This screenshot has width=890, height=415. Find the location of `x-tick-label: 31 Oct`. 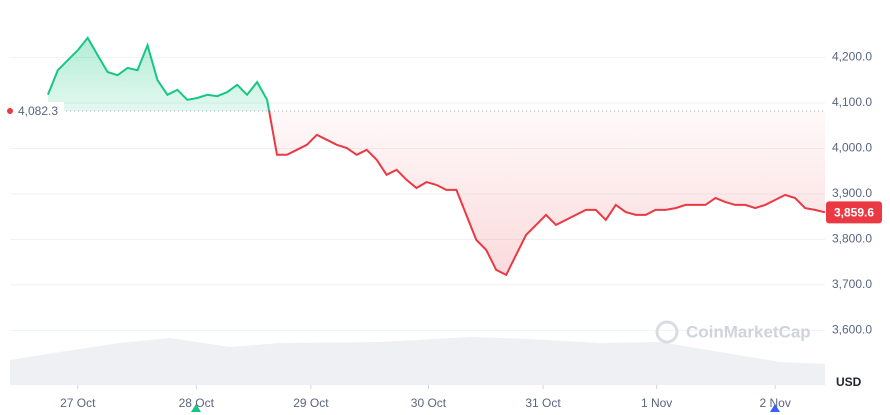

x-tick-label: 31 Oct is located at coordinates (543, 403).